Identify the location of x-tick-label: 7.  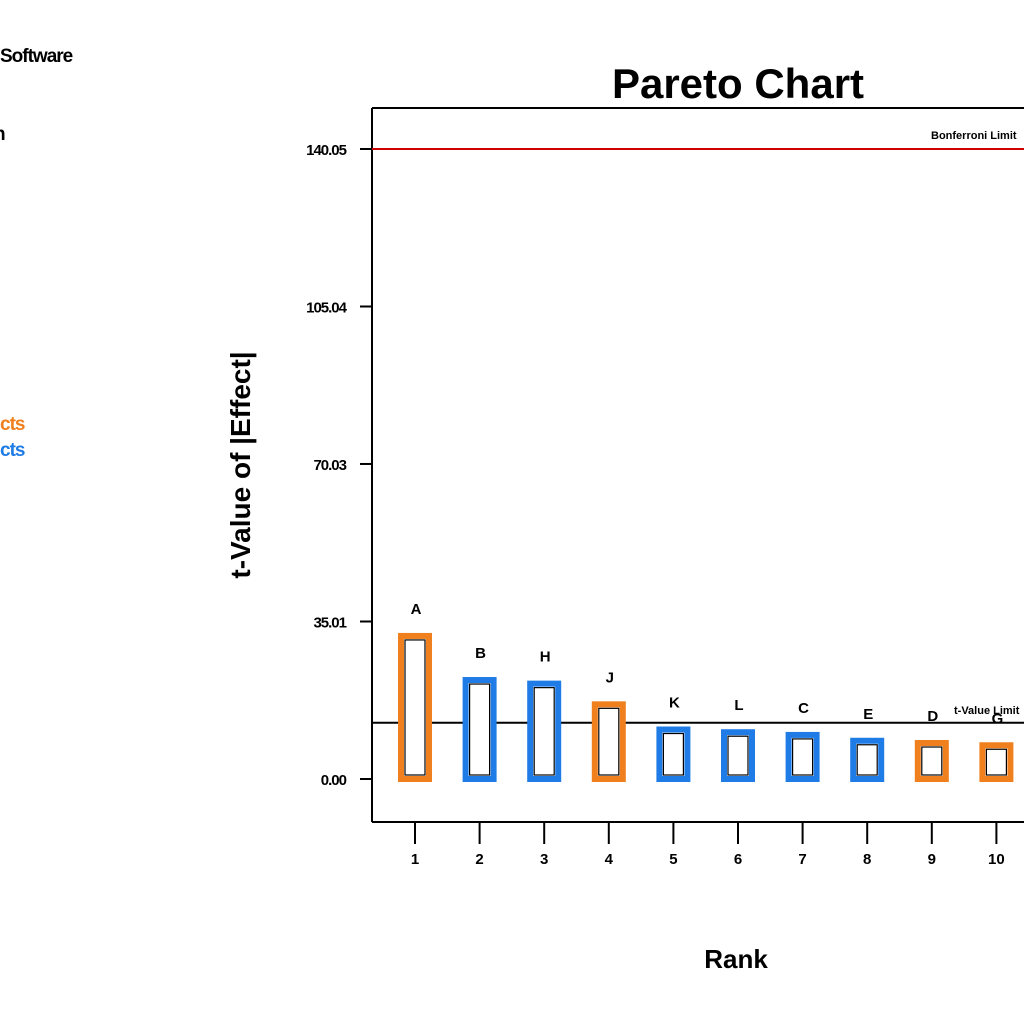
(802, 859).